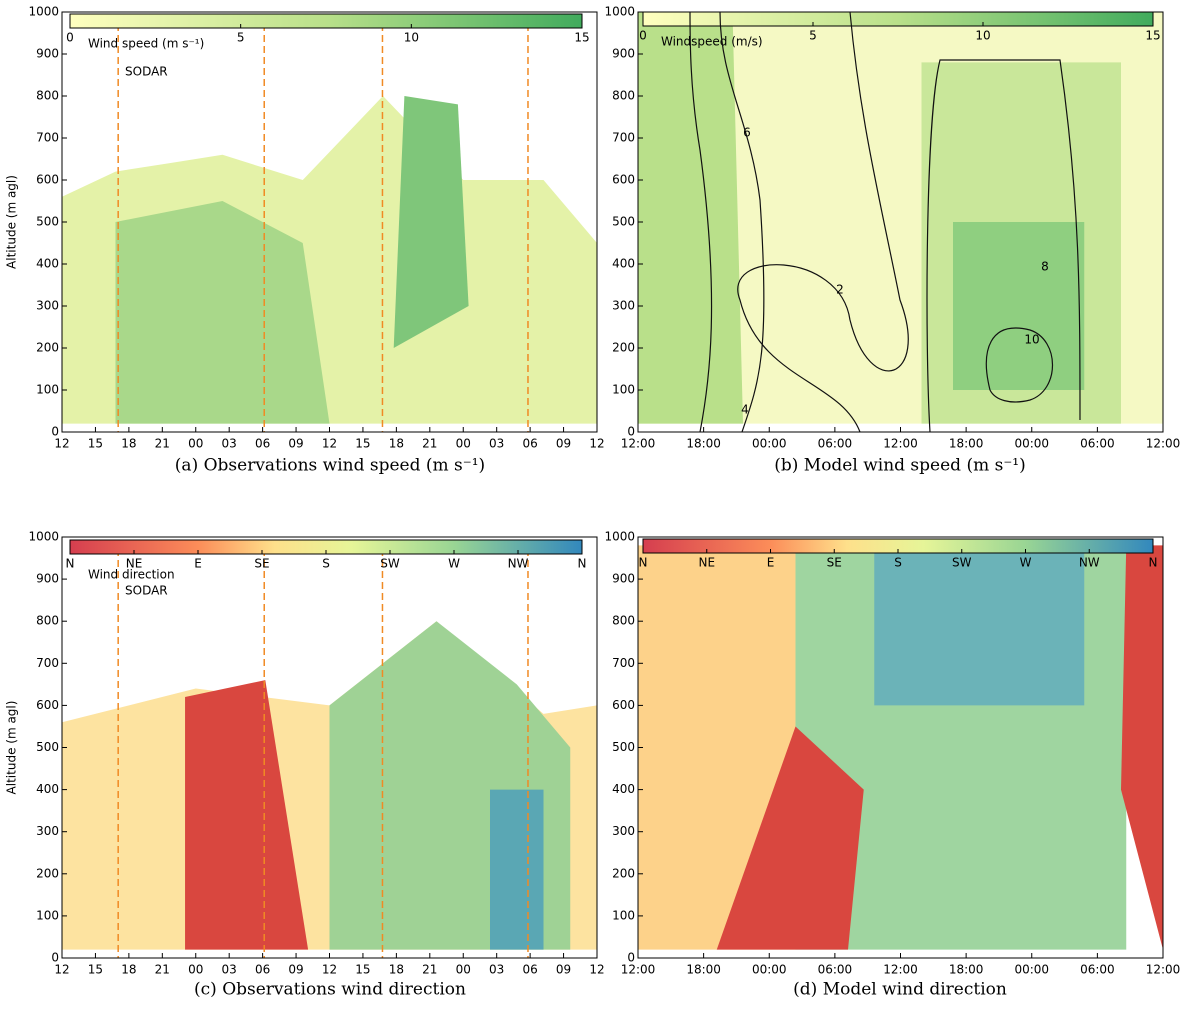  Describe the element at coordinates (1089, 563) in the screenshot. I see `colorbar-tick-label: NW` at that location.